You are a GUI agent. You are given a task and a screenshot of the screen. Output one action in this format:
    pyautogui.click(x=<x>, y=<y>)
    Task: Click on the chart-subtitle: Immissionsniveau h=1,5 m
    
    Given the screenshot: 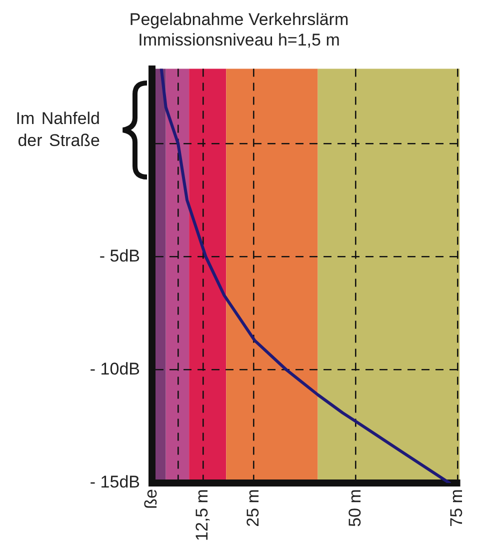 What is the action you would take?
    pyautogui.click(x=239, y=40)
    